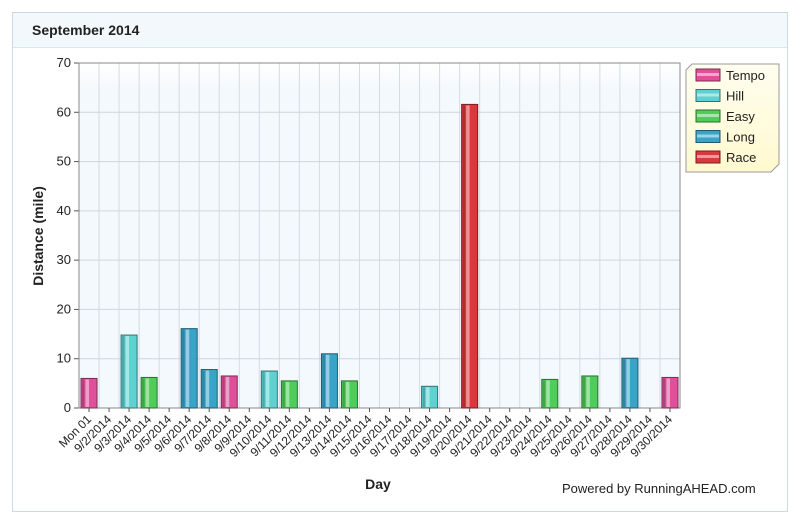 The image size is (800, 513). I want to click on legend-item-race: Race, so click(725, 157).